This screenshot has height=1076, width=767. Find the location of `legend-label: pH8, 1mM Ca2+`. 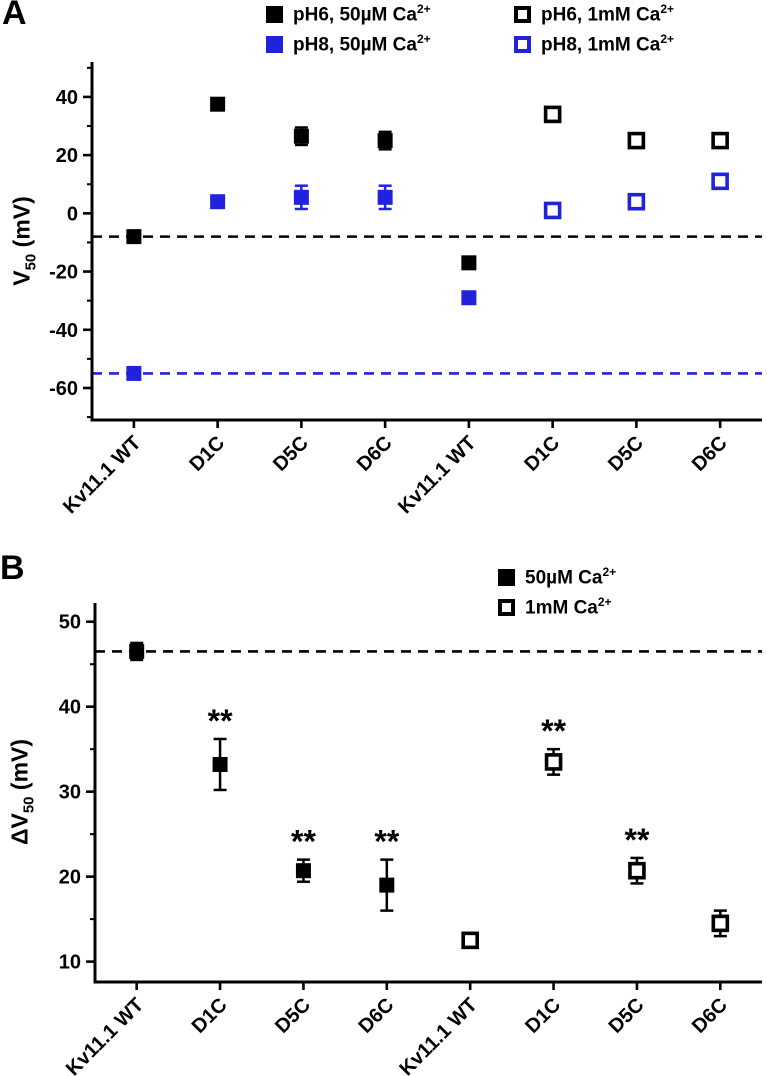

legend-label: pH8, 1mM Ca2+ is located at coordinates (607, 44).